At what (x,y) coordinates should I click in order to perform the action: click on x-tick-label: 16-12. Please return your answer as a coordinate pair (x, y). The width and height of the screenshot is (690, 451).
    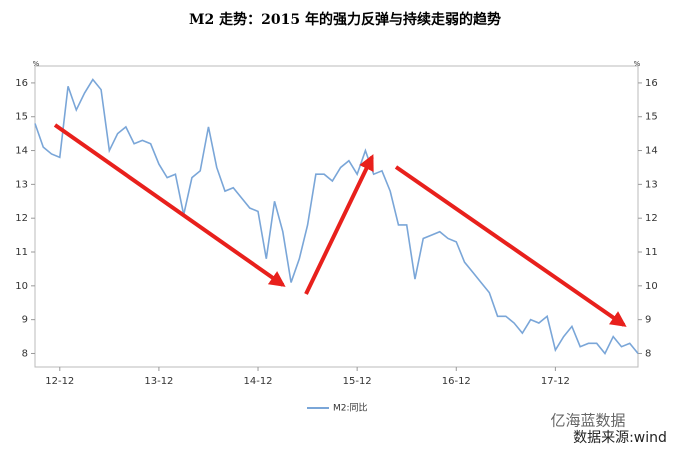
    Looking at the image, I should click on (456, 381).